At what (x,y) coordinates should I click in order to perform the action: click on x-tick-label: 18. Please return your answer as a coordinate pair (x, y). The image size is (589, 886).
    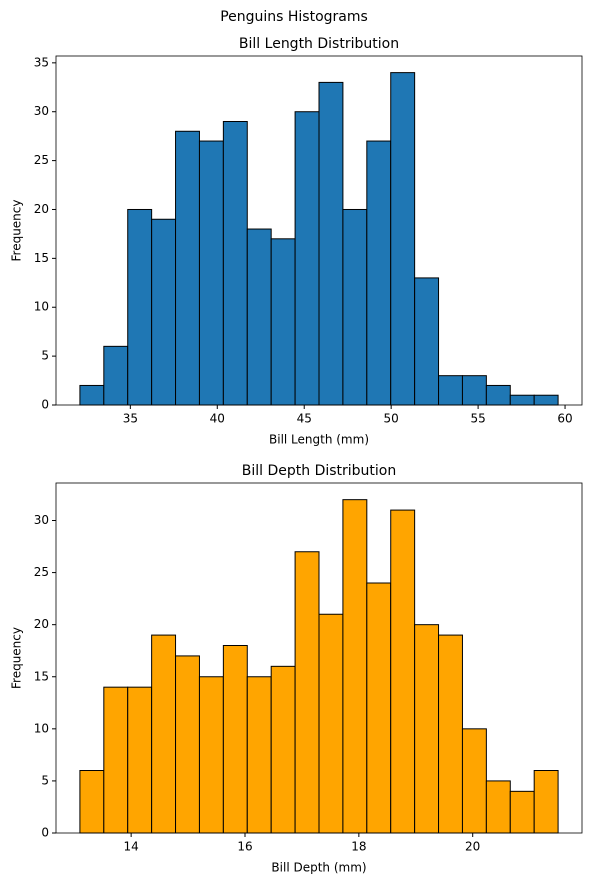
    Looking at the image, I should click on (358, 847).